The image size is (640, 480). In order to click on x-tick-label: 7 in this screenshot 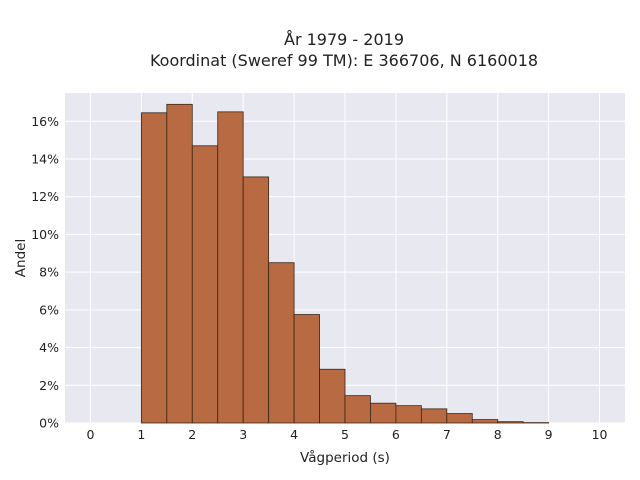, I will do `click(447, 434)`.